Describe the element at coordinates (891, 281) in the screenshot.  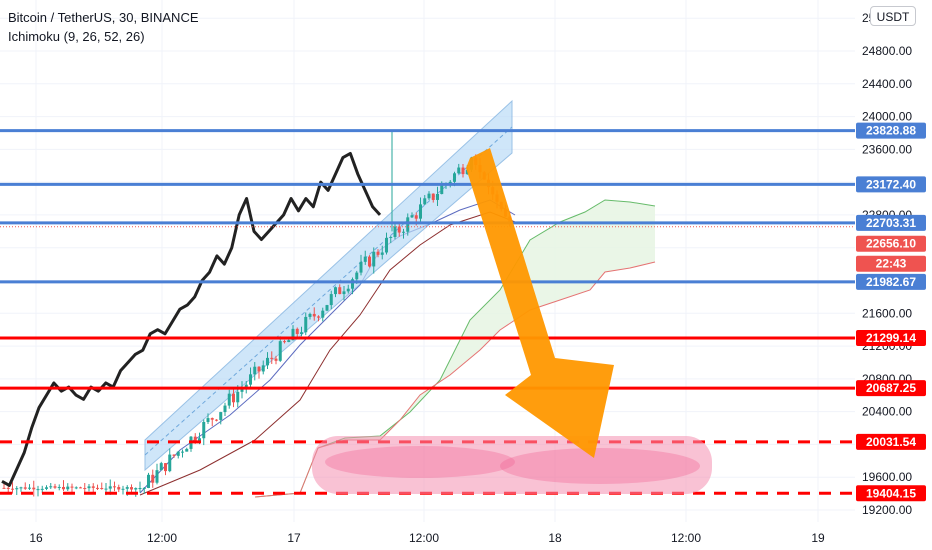
I see `level-tag-3-bg` at that location.